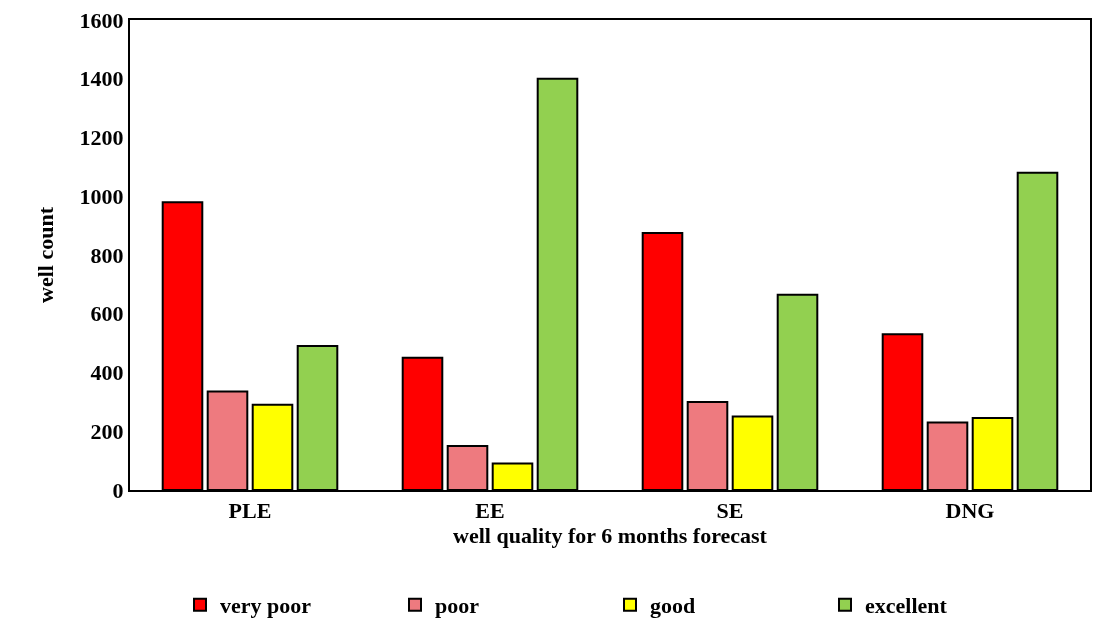  I want to click on legend-label: excellent, so click(906, 606).